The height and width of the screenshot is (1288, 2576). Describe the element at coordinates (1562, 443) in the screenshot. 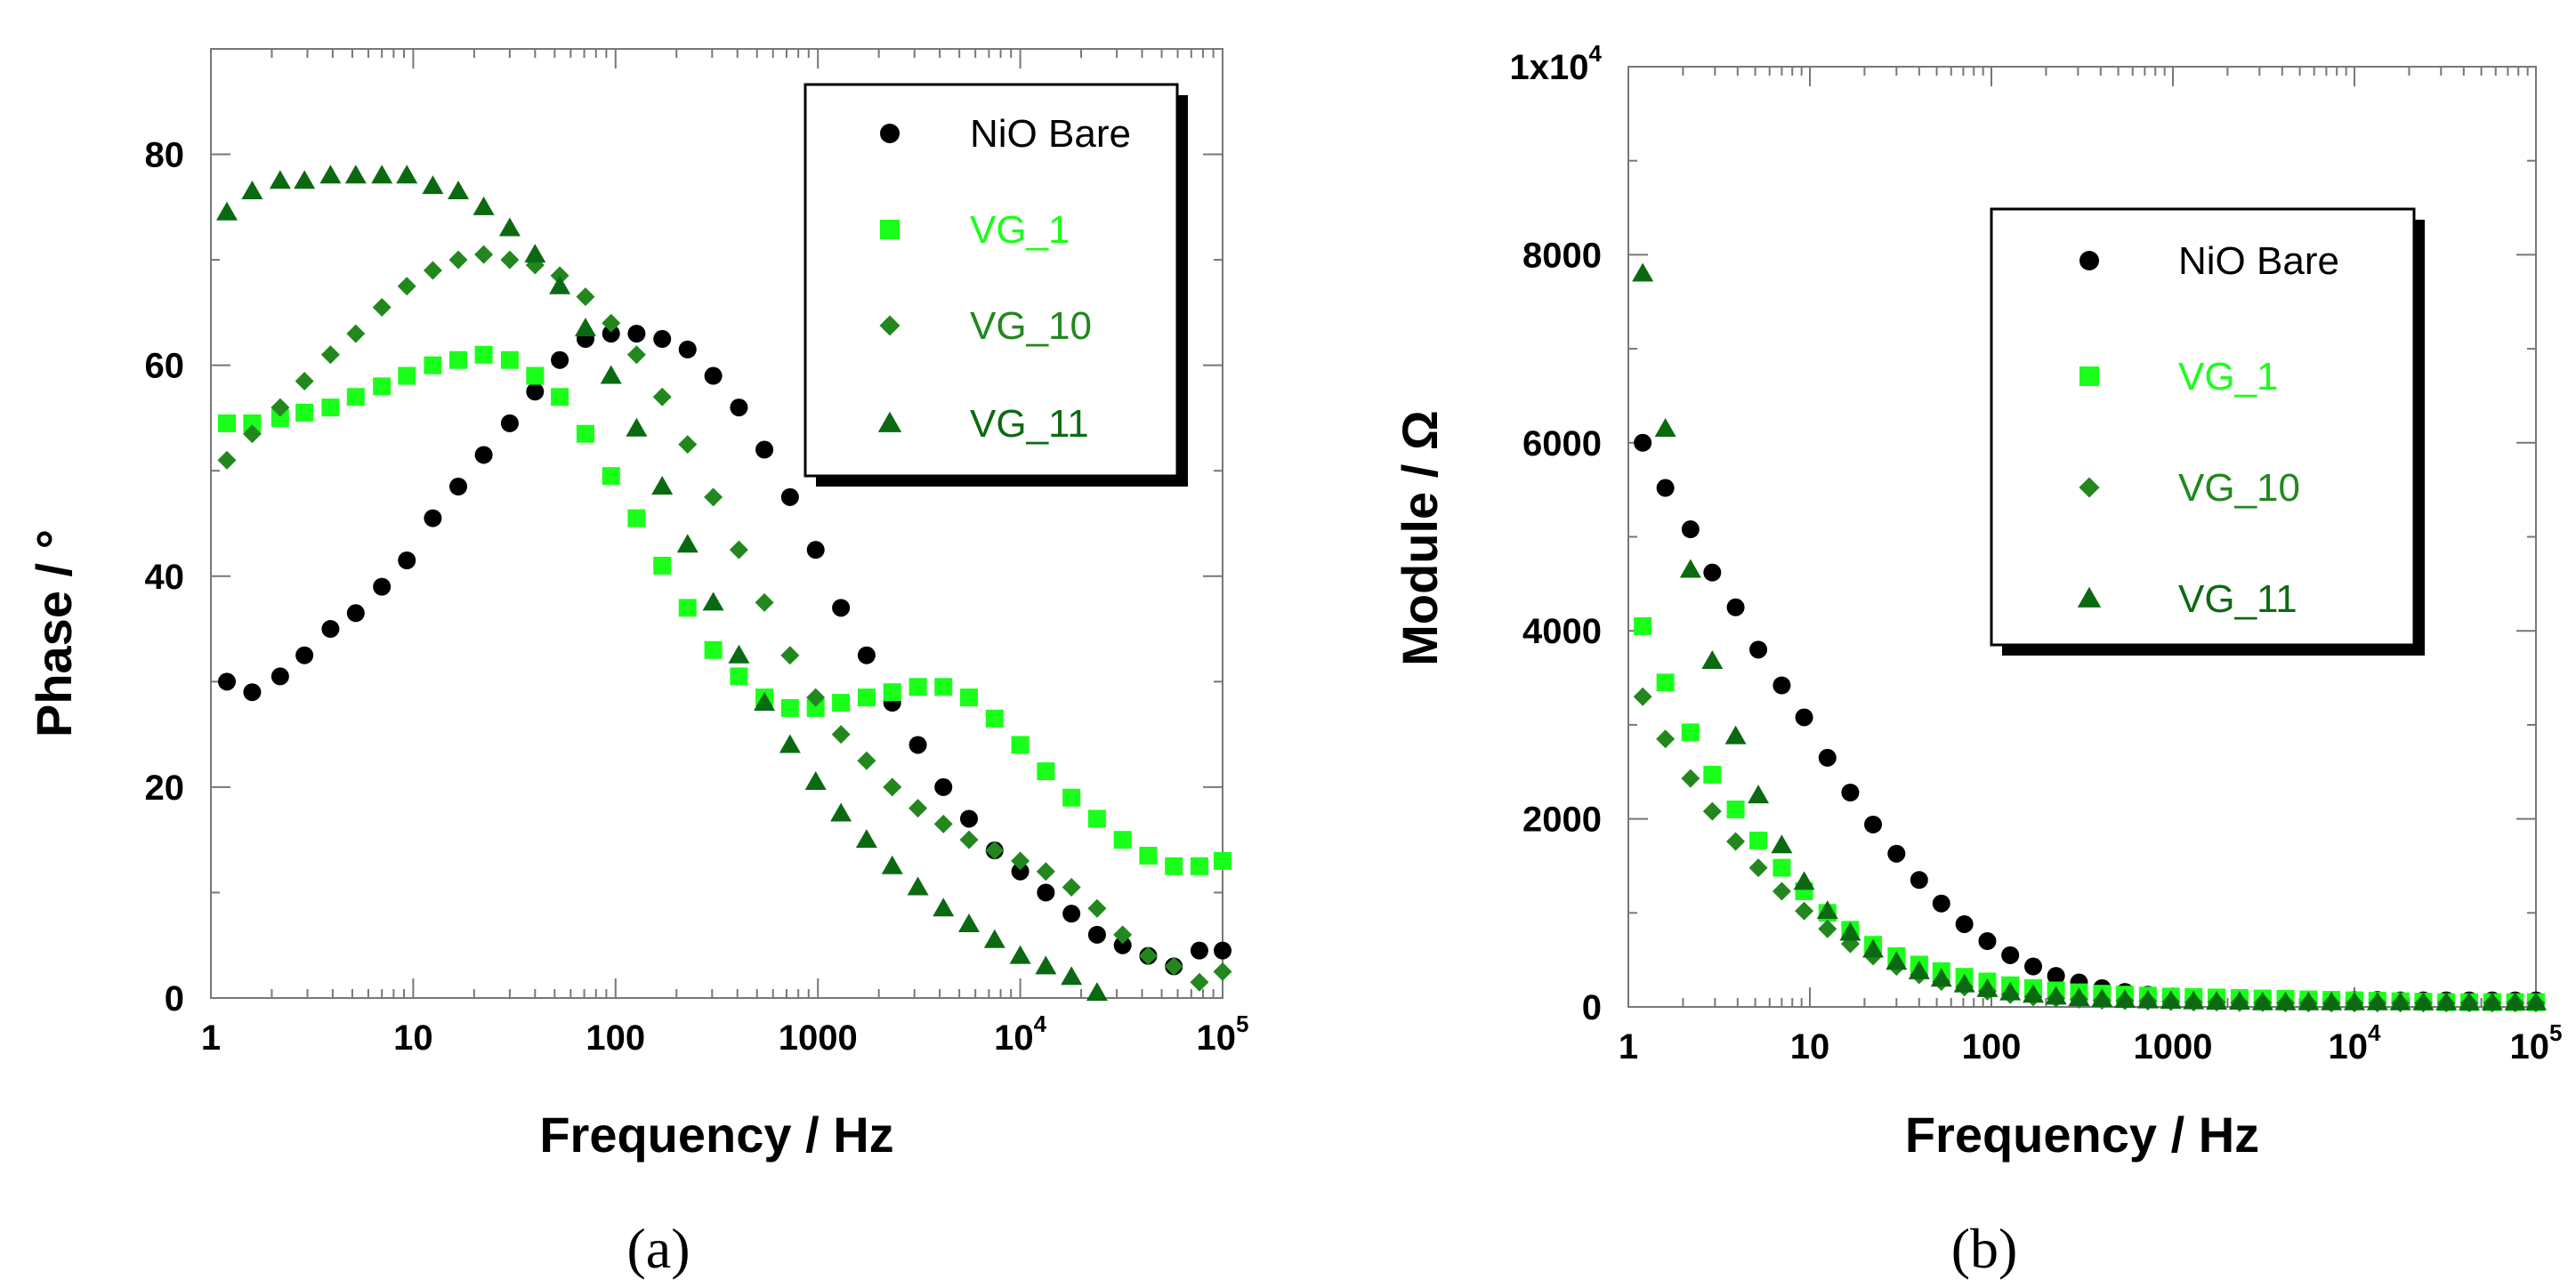

I see `y-tick-label: 6000` at that location.